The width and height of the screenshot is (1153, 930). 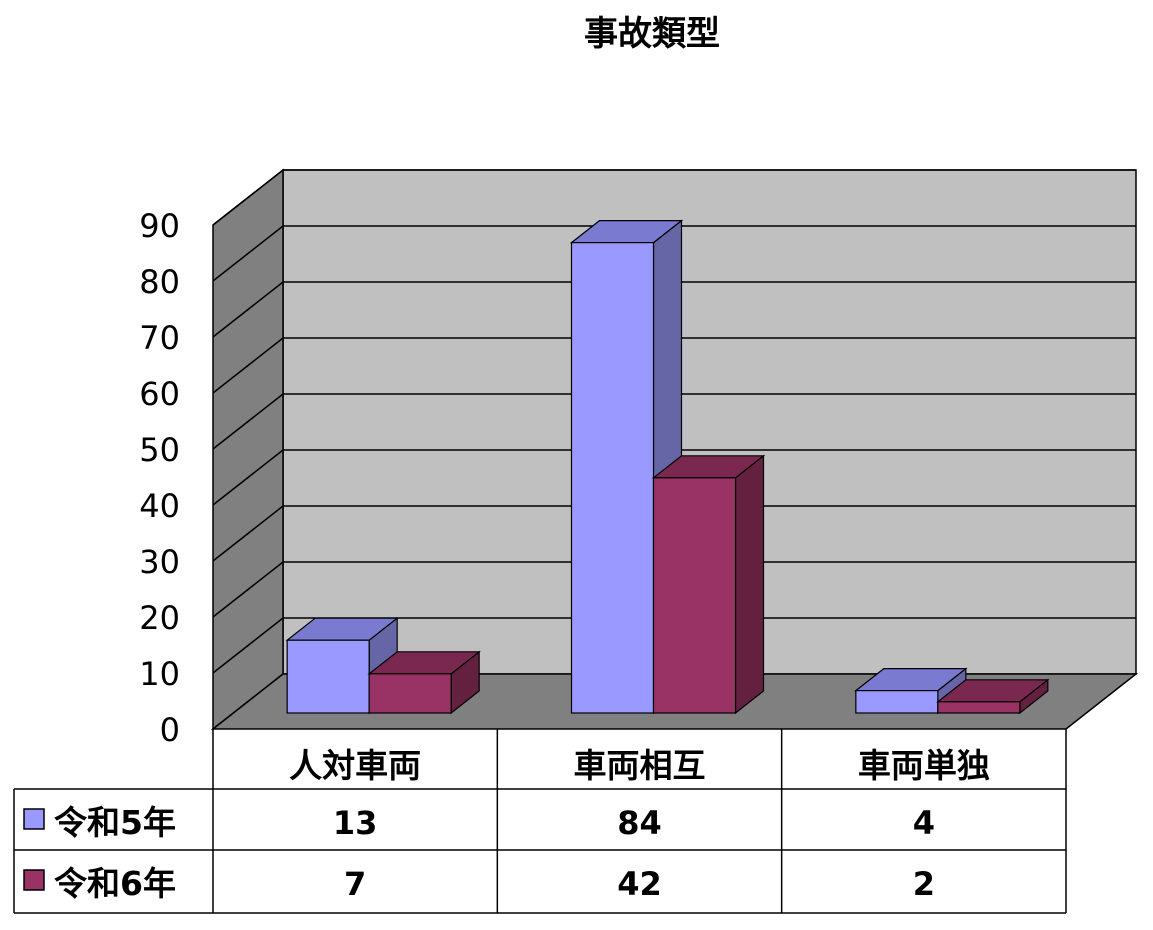 I want to click on category-label: 車両相互, so click(x=640, y=765).